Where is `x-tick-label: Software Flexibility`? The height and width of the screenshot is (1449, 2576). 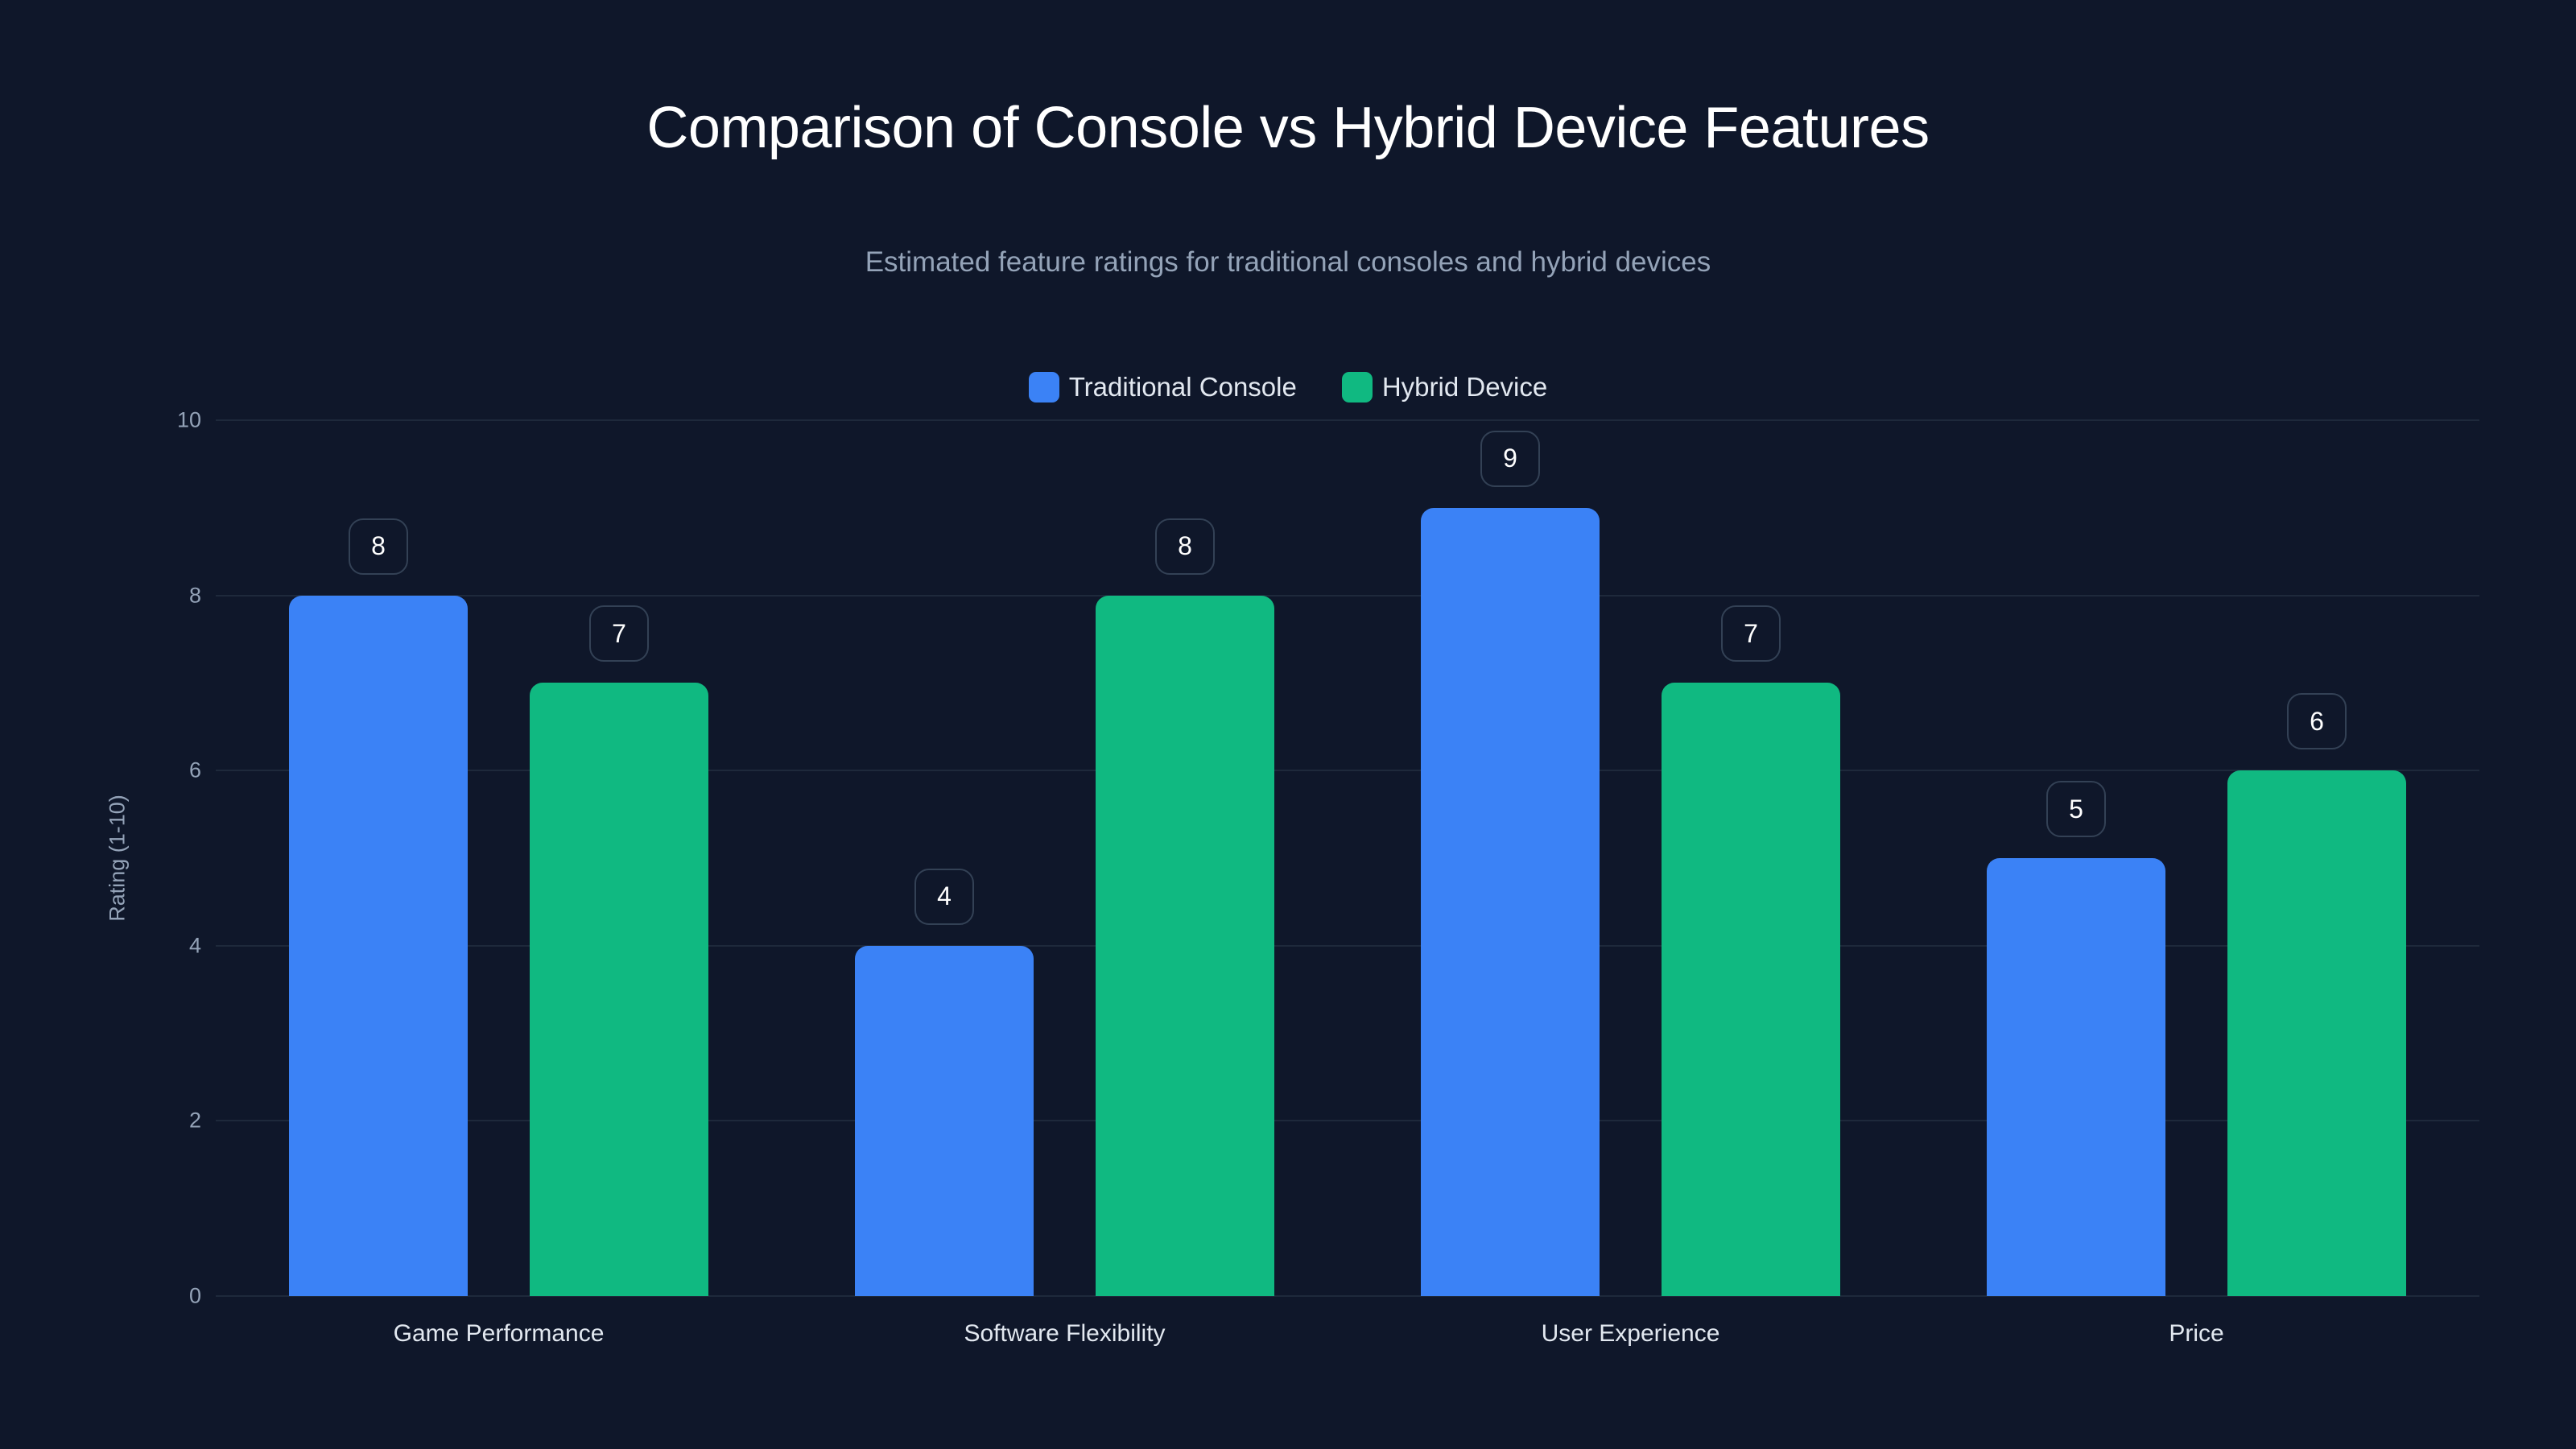 x-tick-label: Software Flexibility is located at coordinates (1065, 1333).